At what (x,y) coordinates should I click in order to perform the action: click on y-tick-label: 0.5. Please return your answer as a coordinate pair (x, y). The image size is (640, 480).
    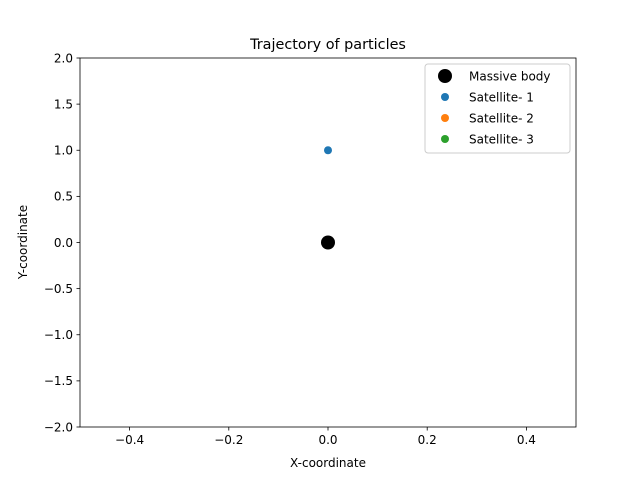
    Looking at the image, I should click on (63, 197).